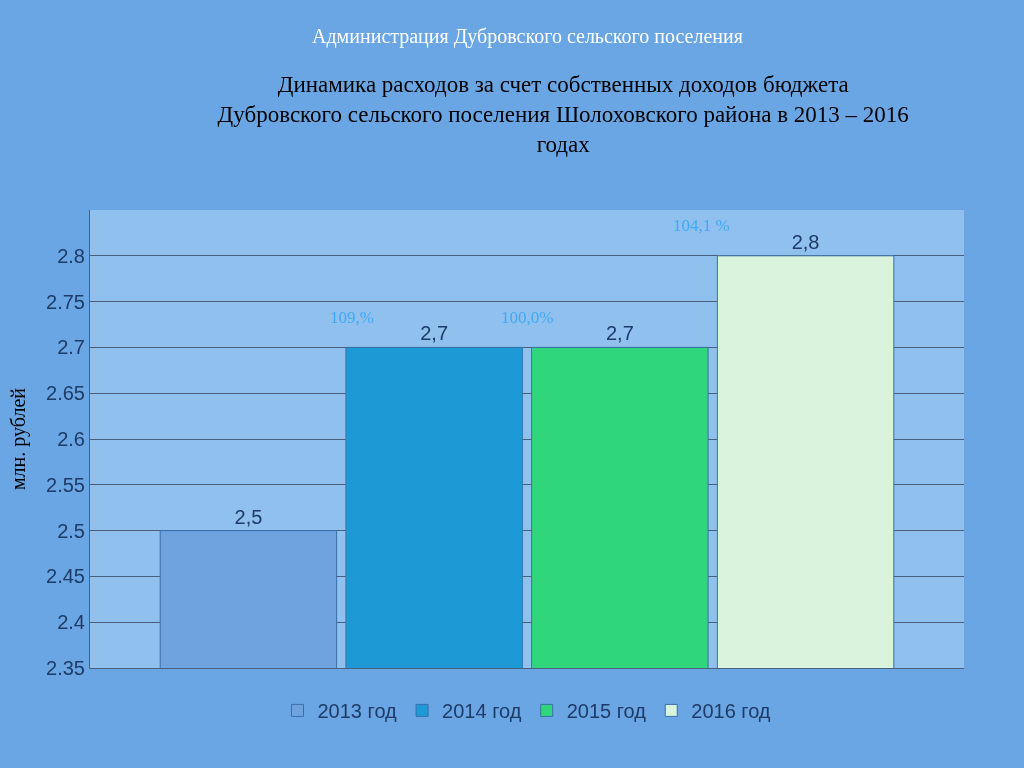 This screenshot has height=768, width=1024. Describe the element at coordinates (606, 711) in the screenshot. I see `legend-label: 2015 год` at that location.